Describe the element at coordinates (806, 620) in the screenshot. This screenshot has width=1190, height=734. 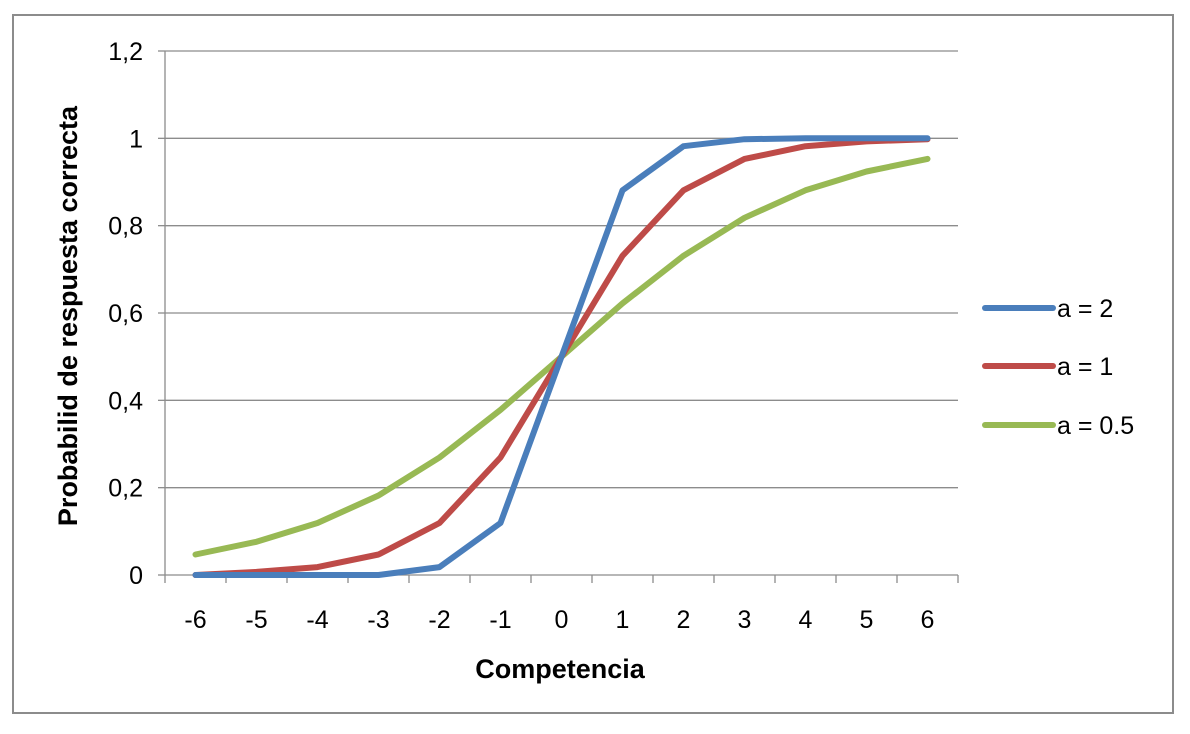
I see `x-tick-label: 4` at that location.